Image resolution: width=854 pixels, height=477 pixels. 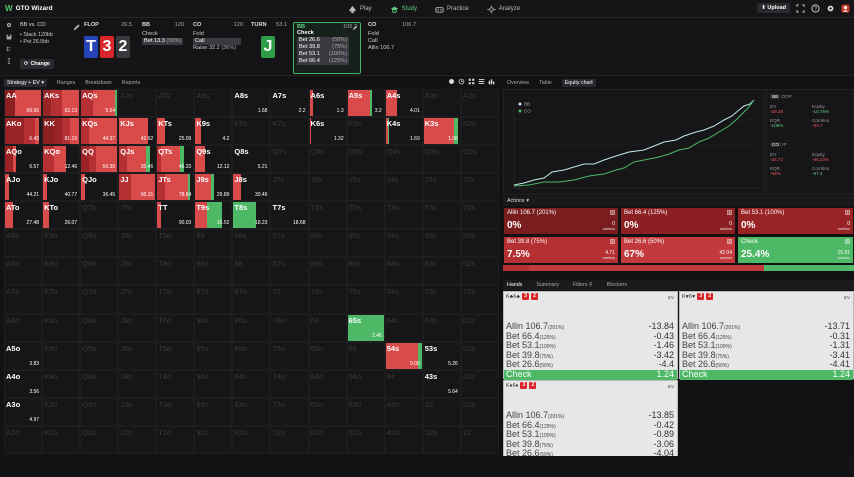 What do you see at coordinates (137, 327) in the screenshot?
I see `range-cell: J6o` at bounding box center [137, 327].